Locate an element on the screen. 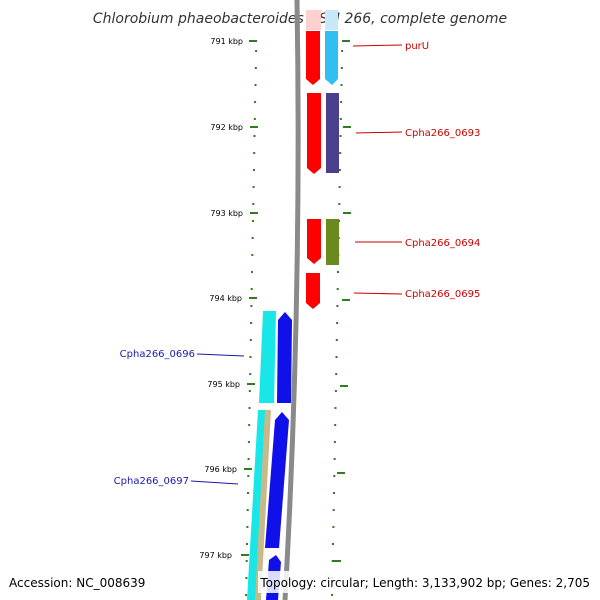  label-cpha266-0694: Cpha266_0694 is located at coordinates (442, 243).